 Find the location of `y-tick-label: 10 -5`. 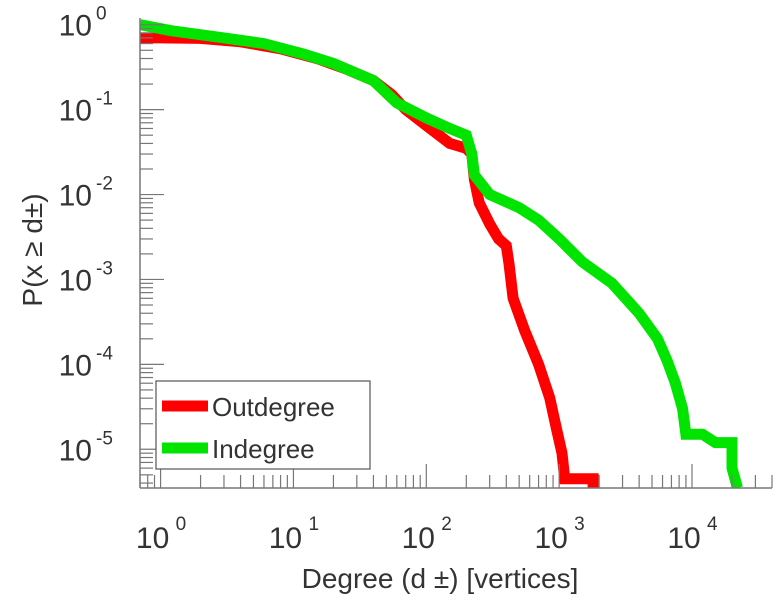

y-tick-label: 10 -5 is located at coordinates (86, 447).